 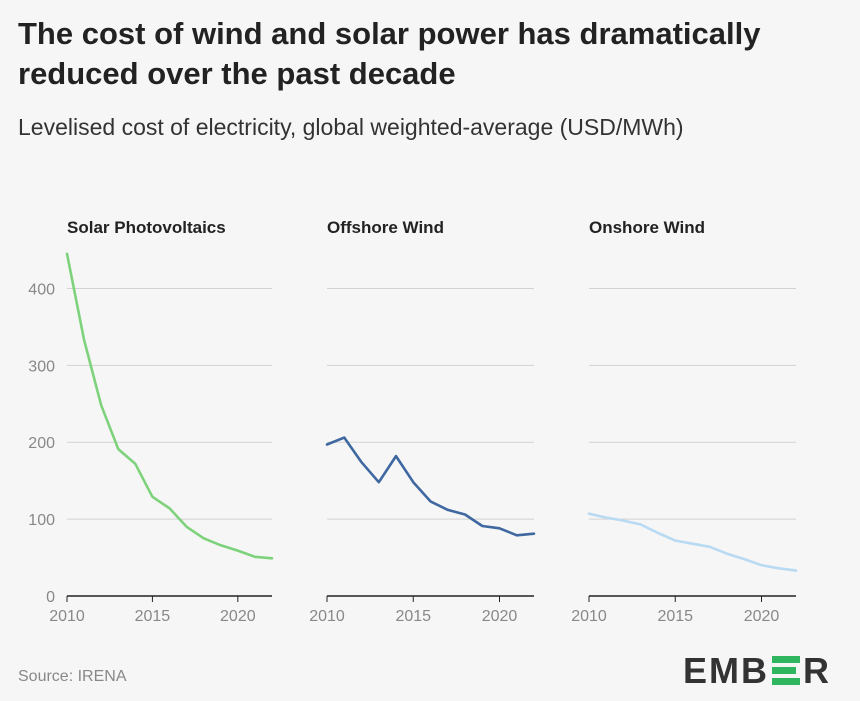 I want to click on logo-text-left: EMB, so click(x=726, y=670).